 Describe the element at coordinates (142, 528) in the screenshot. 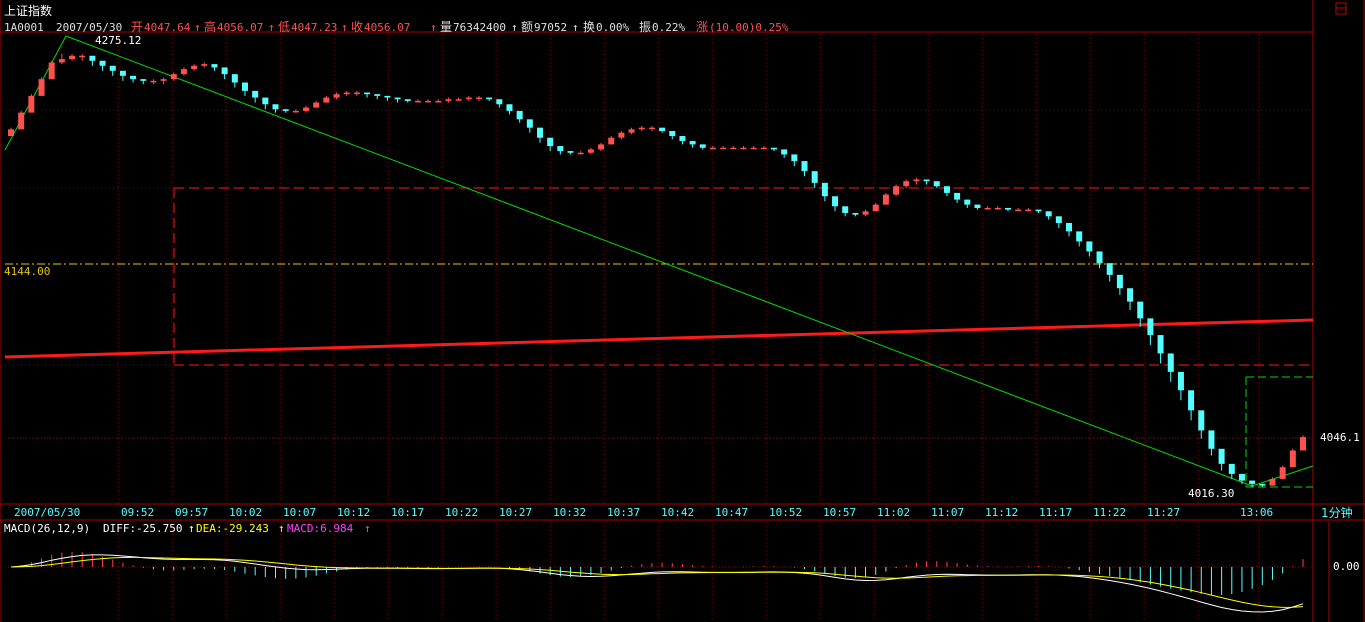

I see `macd-diff: DIFF:-25.750` at that location.